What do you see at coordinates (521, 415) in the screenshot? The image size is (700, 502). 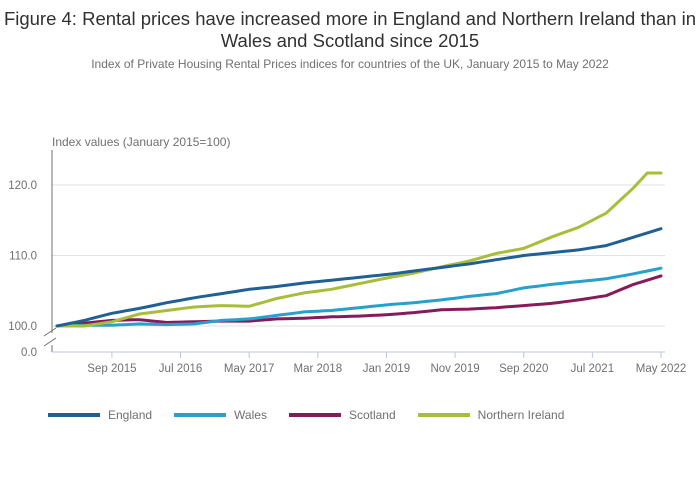 I see `legend-label: Northern Ireland` at bounding box center [521, 415].